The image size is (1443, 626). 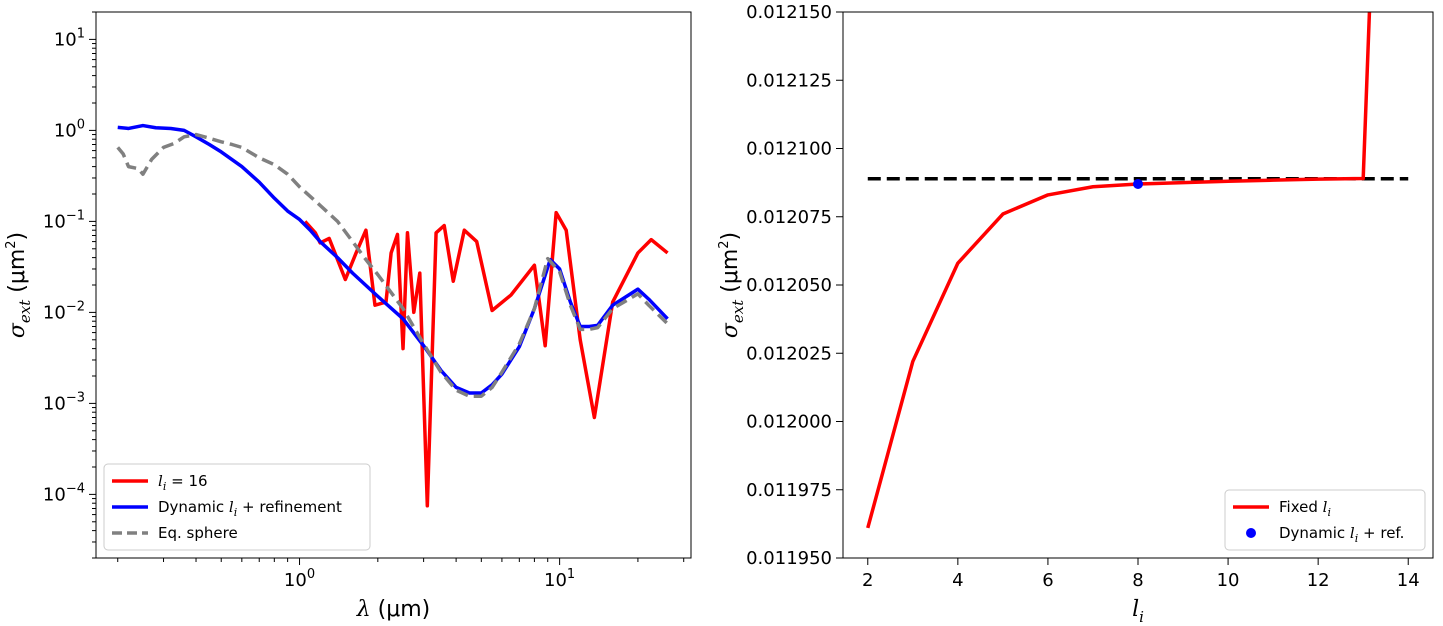 What do you see at coordinates (789, 12) in the screenshot?
I see `y-tick-label: 0.012150` at bounding box center [789, 12].